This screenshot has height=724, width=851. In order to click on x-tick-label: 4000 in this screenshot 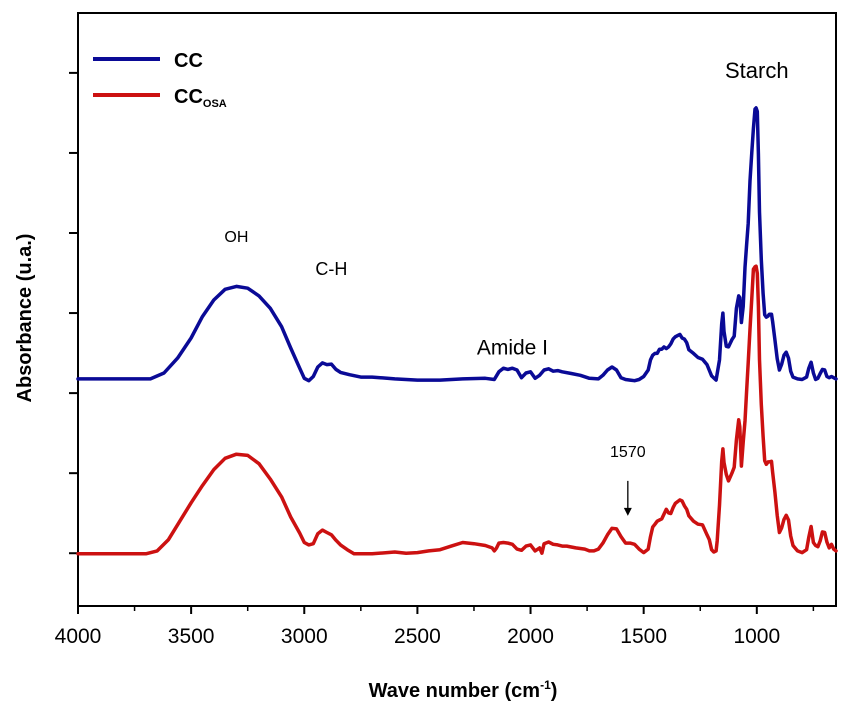, I will do `click(78, 636)`.